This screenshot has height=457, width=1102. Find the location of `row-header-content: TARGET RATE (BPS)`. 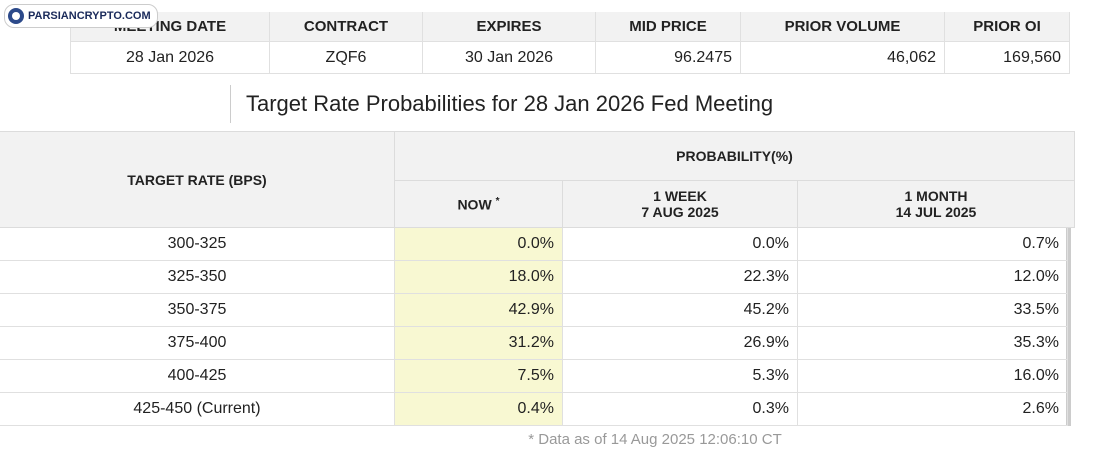

row-header-content: TARGET RATE (BPS) is located at coordinates (196, 180).